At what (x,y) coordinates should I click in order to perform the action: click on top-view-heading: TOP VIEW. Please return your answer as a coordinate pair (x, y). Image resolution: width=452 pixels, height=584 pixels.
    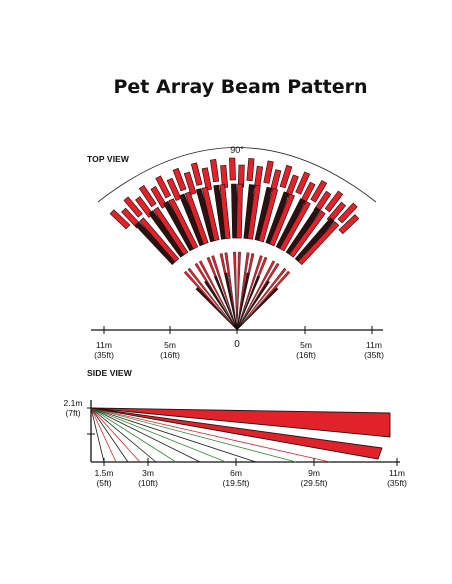
    Looking at the image, I should click on (108, 159).